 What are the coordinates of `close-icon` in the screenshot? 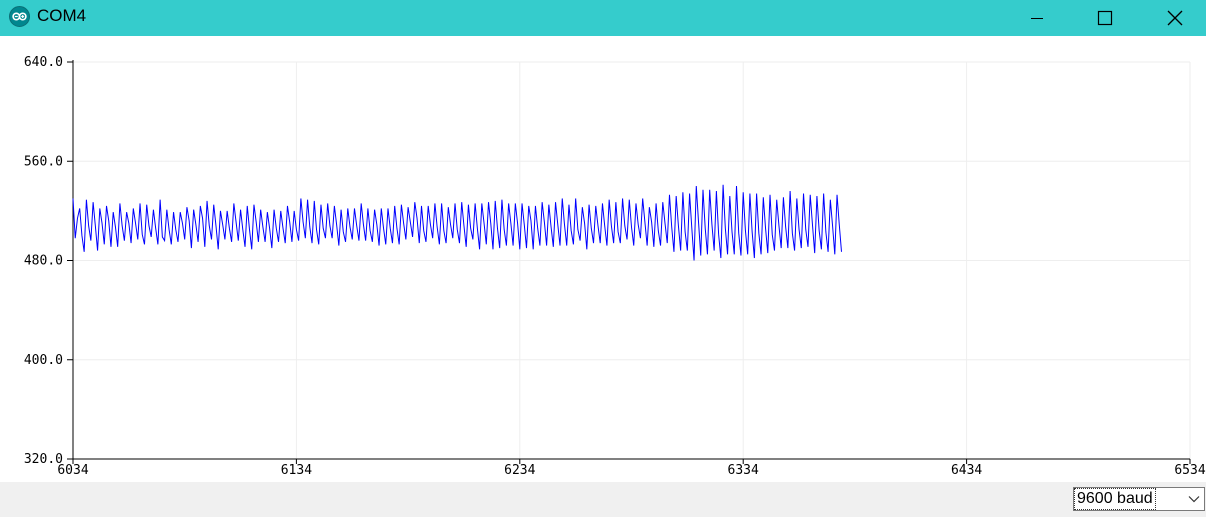 It's located at (1175, 18).